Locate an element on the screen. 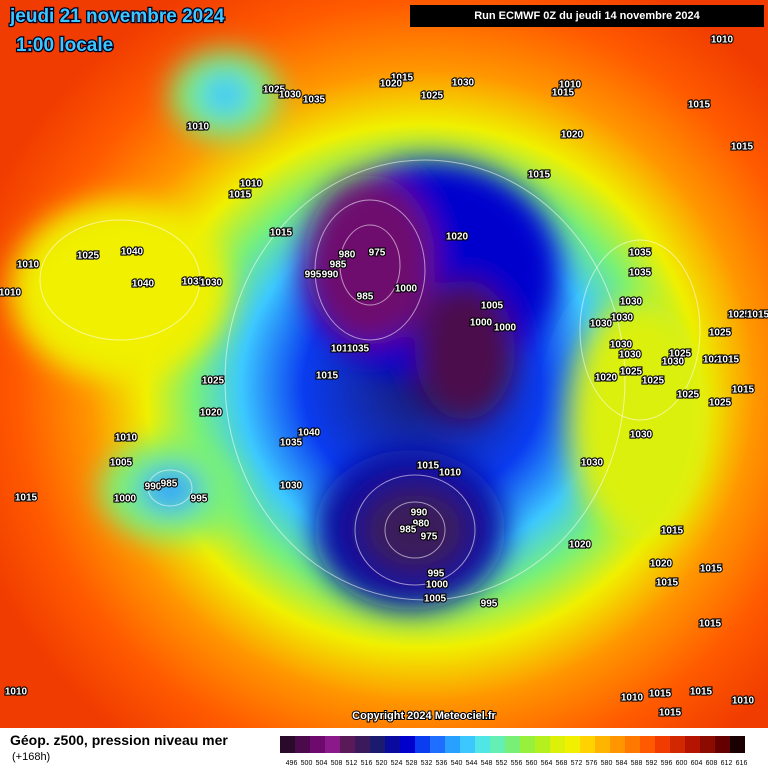 The image size is (768, 773). legend-label: 512 is located at coordinates (352, 763).